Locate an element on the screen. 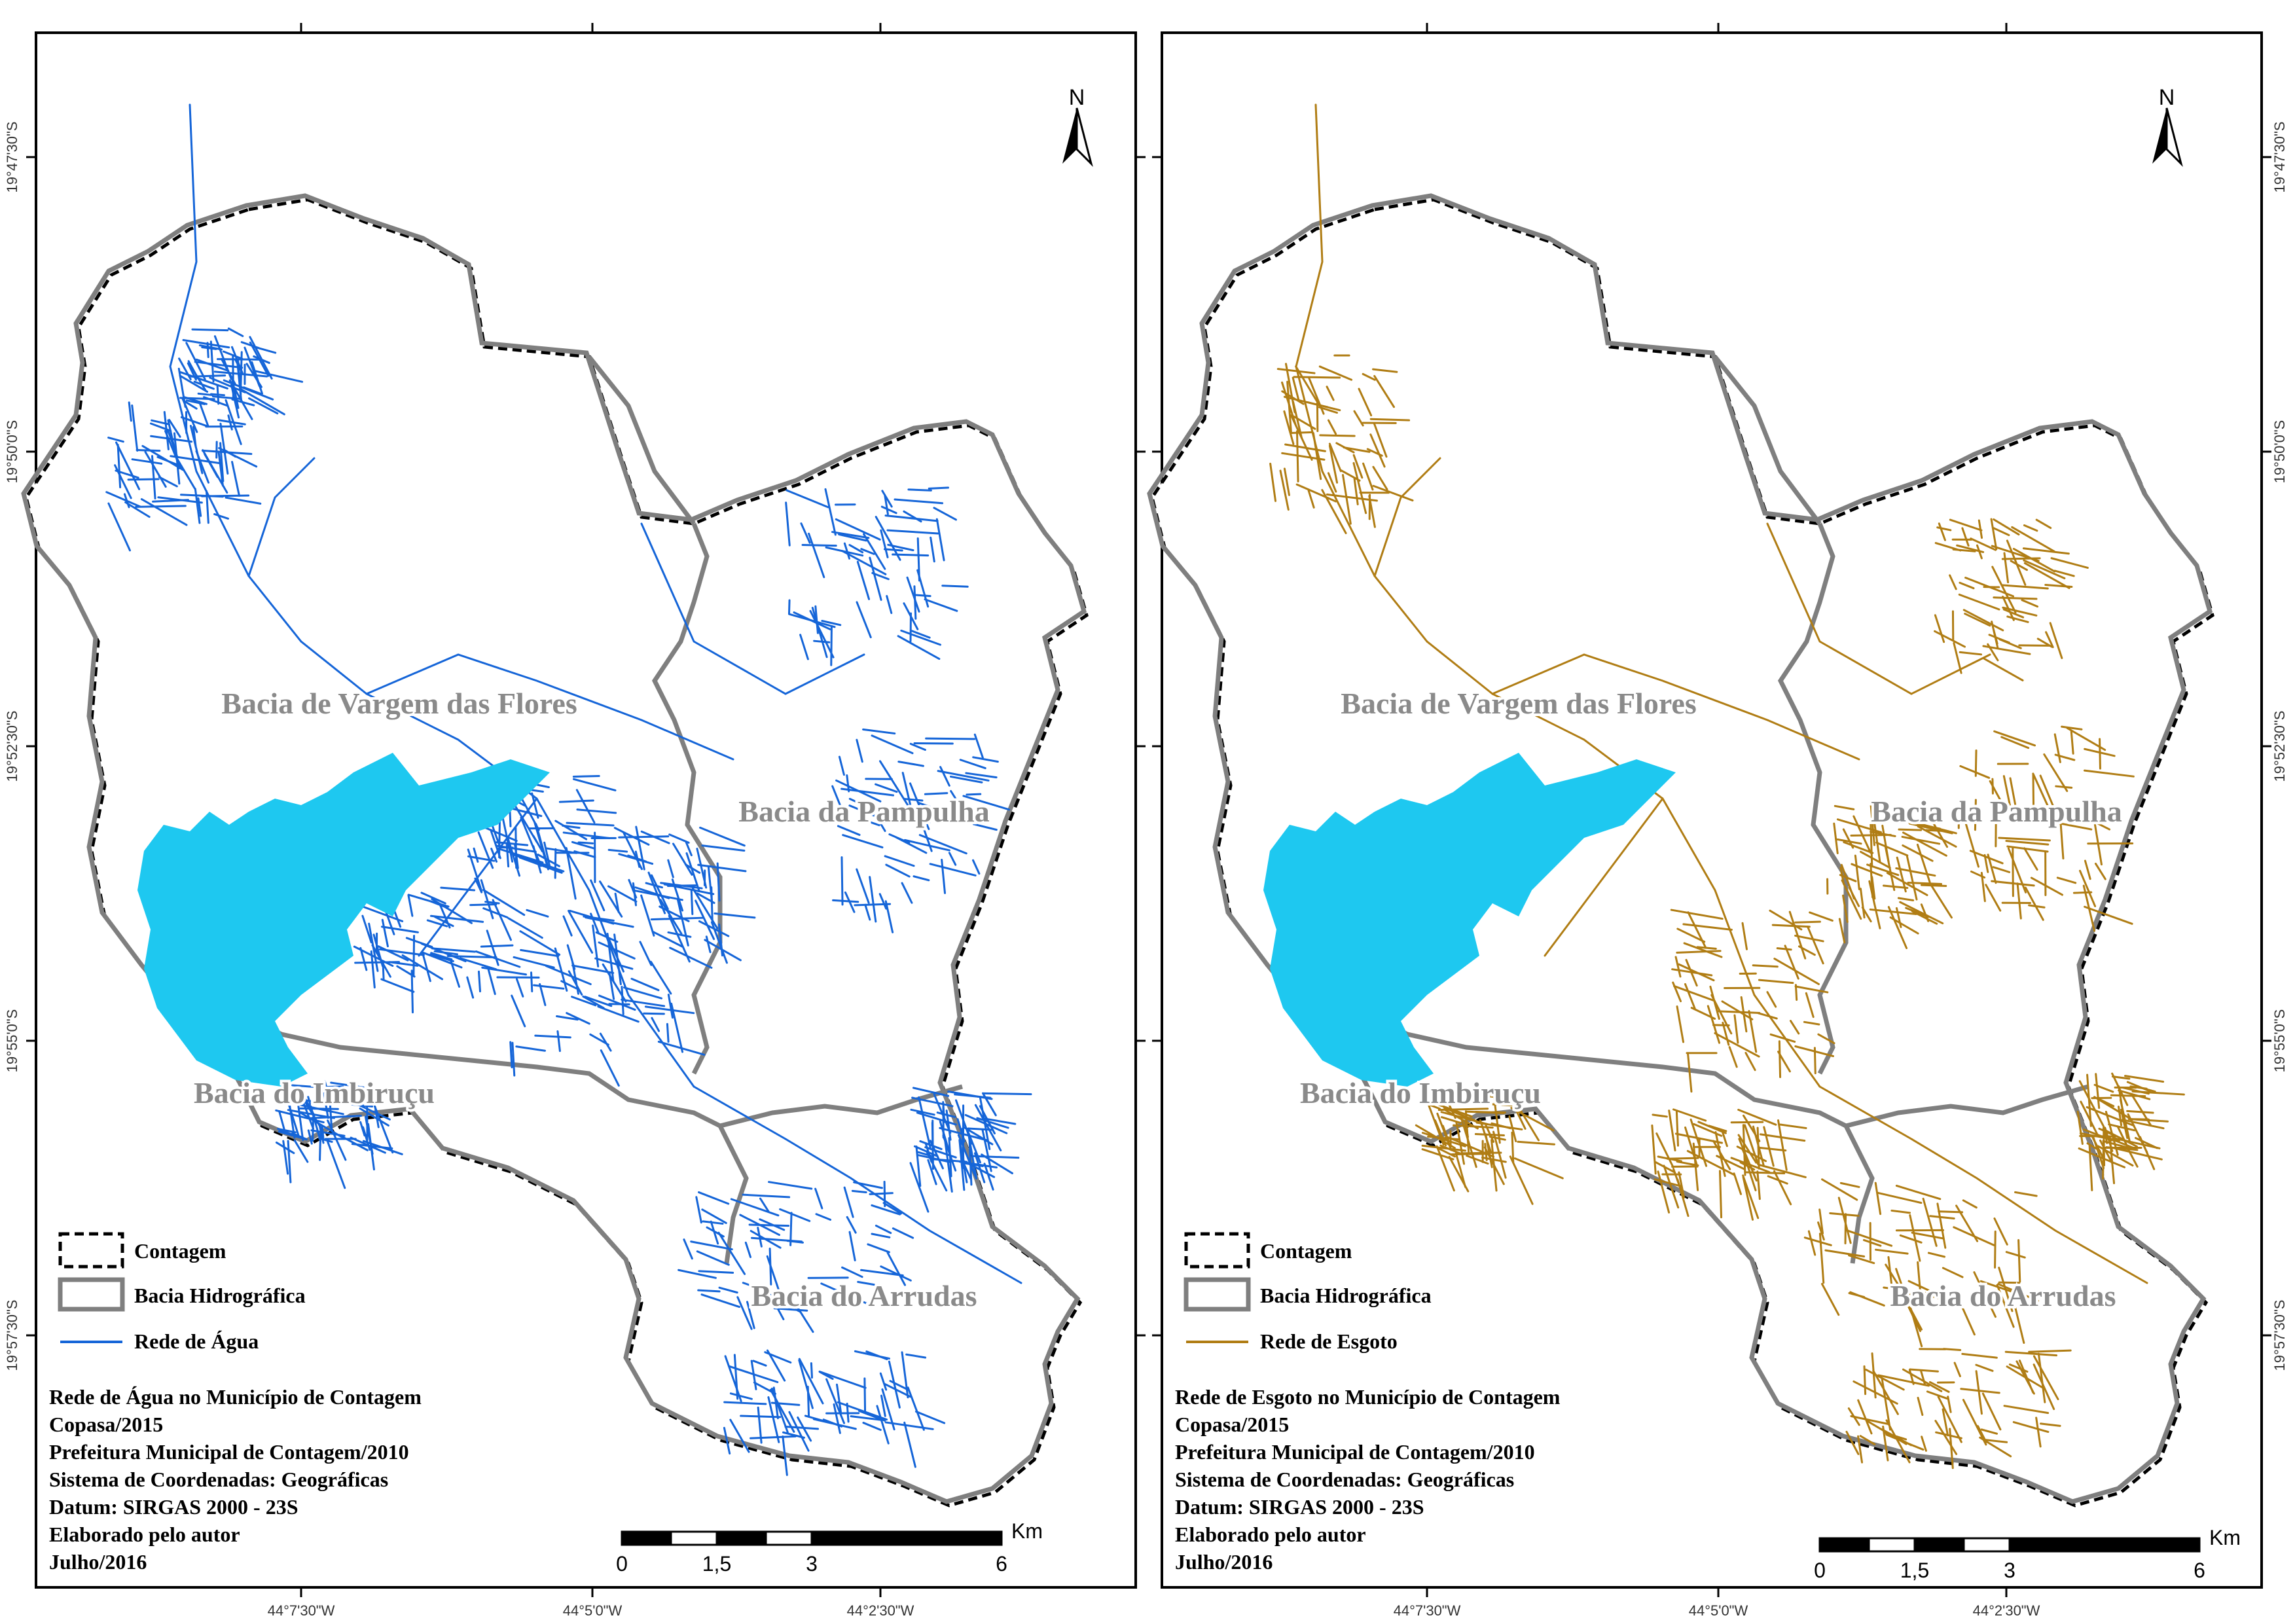 The height and width of the screenshot is (1624, 2295). legend: Contagem Bacia Hidrográfica Rede de Esgoto is located at coordinates (1308, 1292).